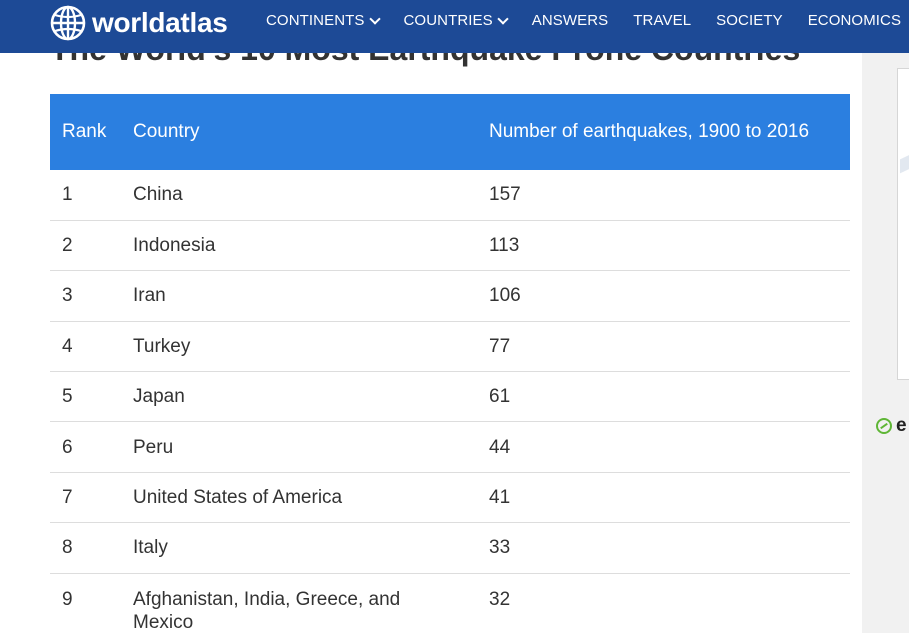 This screenshot has height=633, width=909. I want to click on nav-label: SOCIETY, so click(749, 20).